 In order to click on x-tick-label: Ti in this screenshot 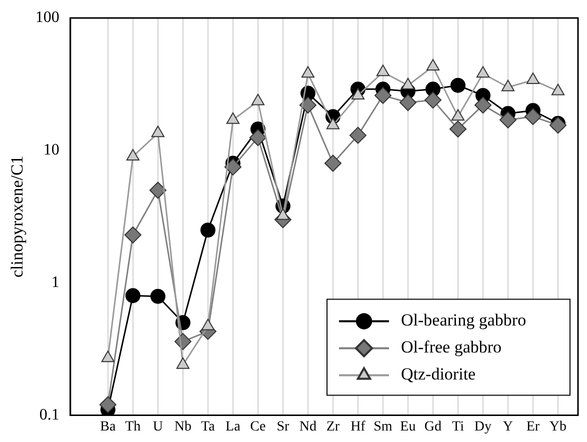, I will do `click(458, 426)`.